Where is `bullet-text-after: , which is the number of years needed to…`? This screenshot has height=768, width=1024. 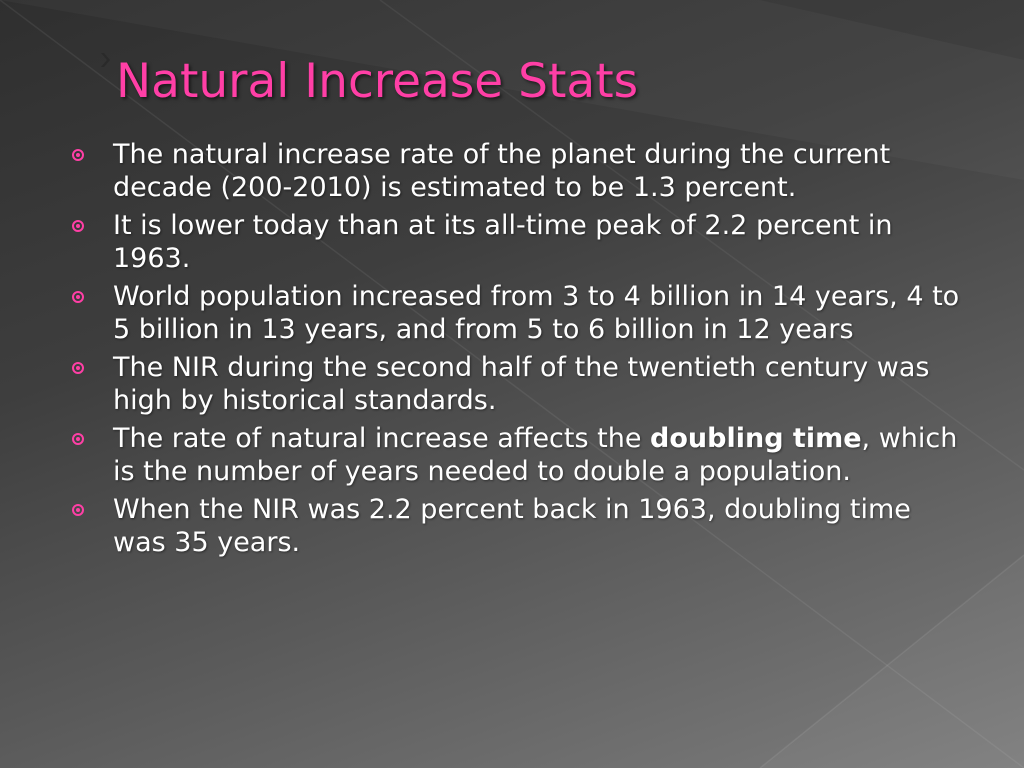
bullet-text-after: , which is the number of years needed to… is located at coordinates (535, 455).